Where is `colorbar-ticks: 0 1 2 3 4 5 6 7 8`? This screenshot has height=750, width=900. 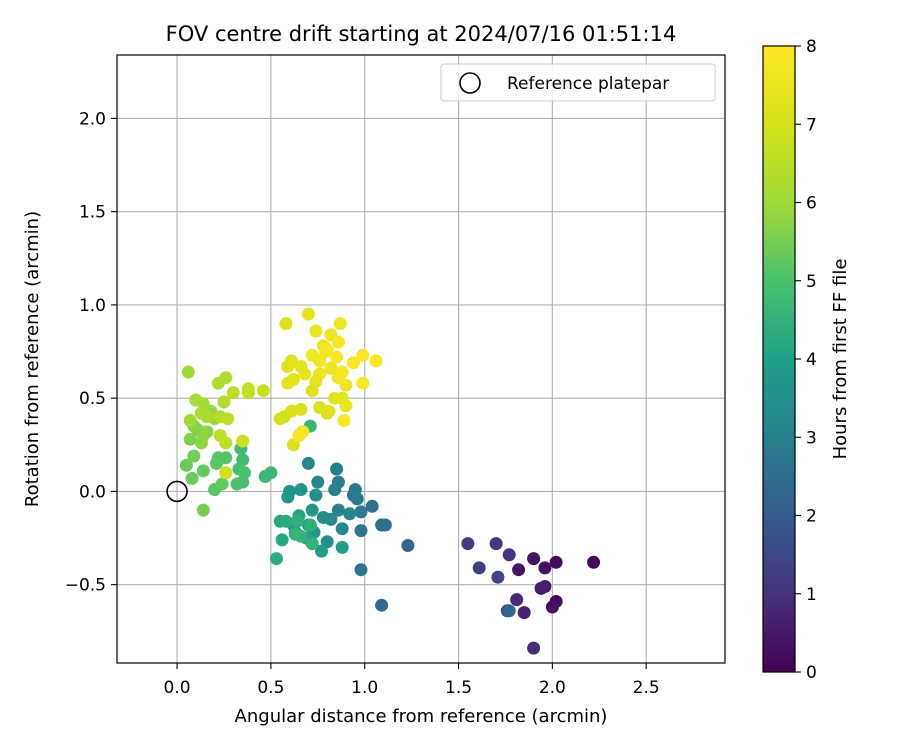 colorbar-ticks: 0 1 2 3 4 5 6 7 8 is located at coordinates (806, 360).